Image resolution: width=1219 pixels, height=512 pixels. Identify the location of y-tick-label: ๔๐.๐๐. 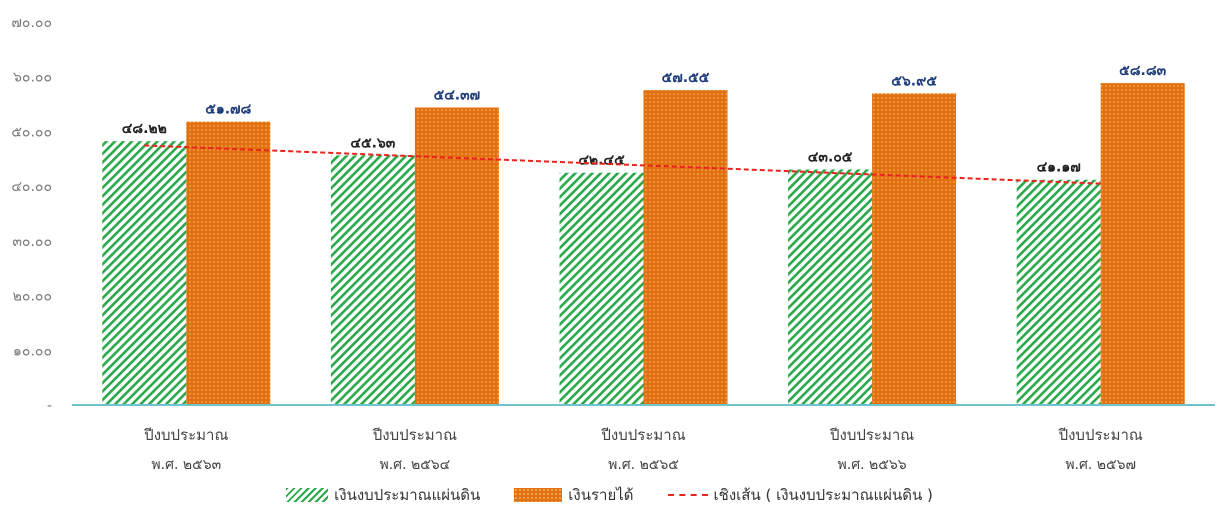
(31, 187).